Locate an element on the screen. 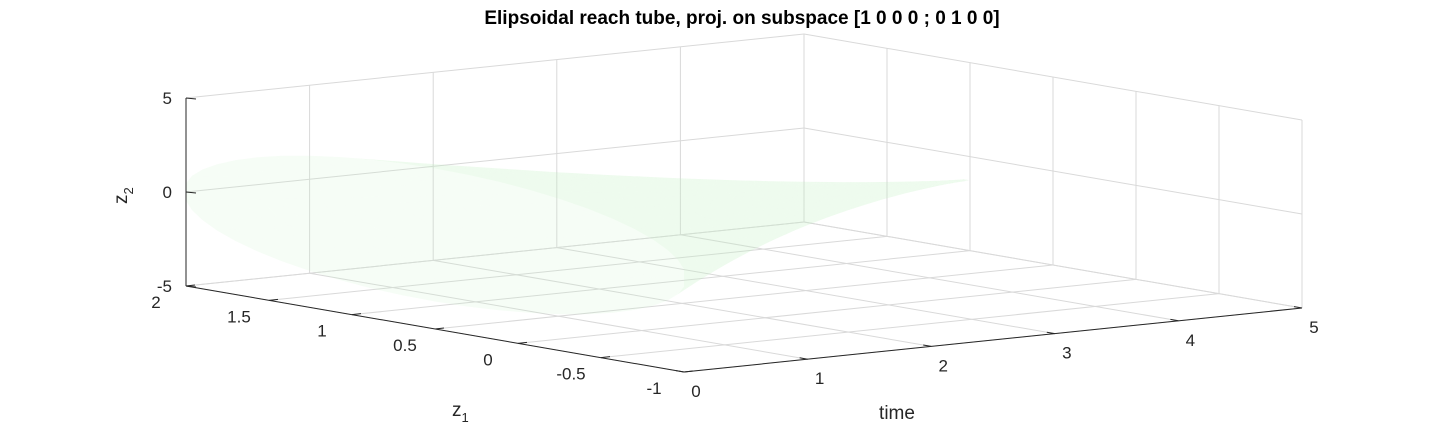 The image size is (1433, 430). y-tick-label: -1 is located at coordinates (653, 388).